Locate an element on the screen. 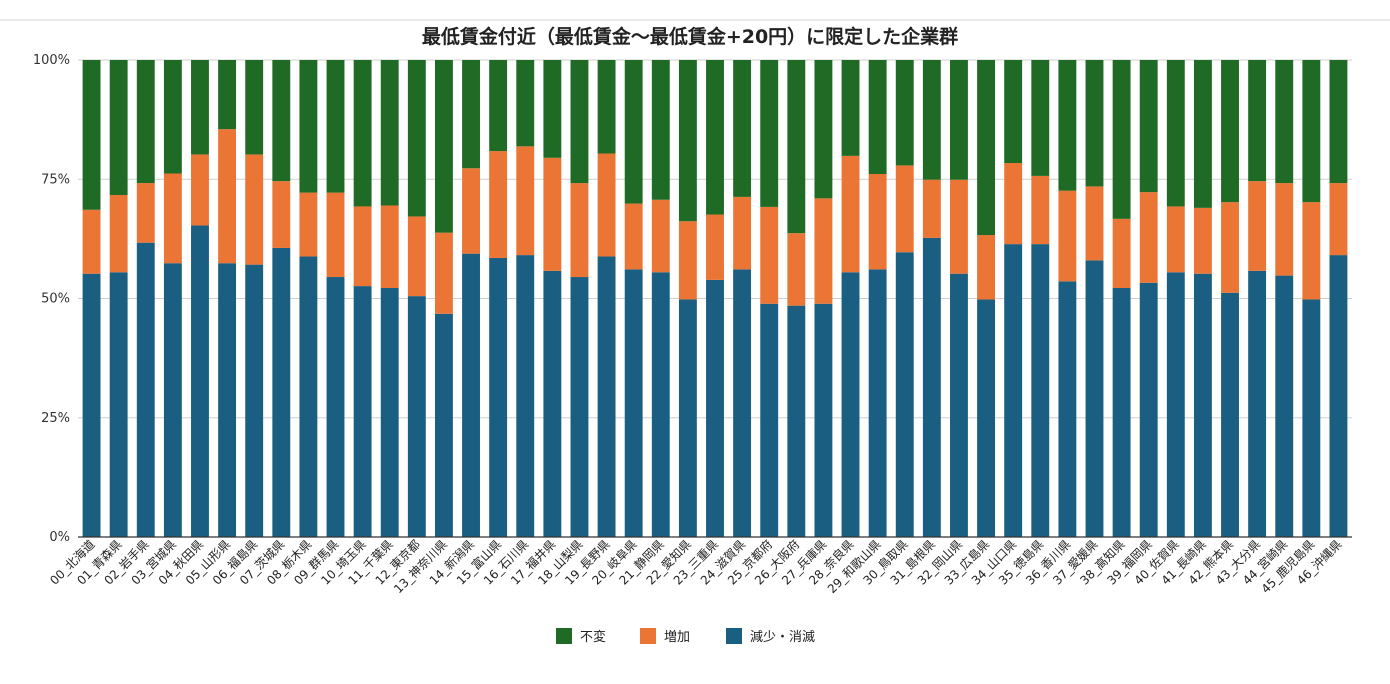 Image resolution: width=1390 pixels, height=684 pixels. legend: 不変 増加 減少・消滅 is located at coordinates (685, 636).